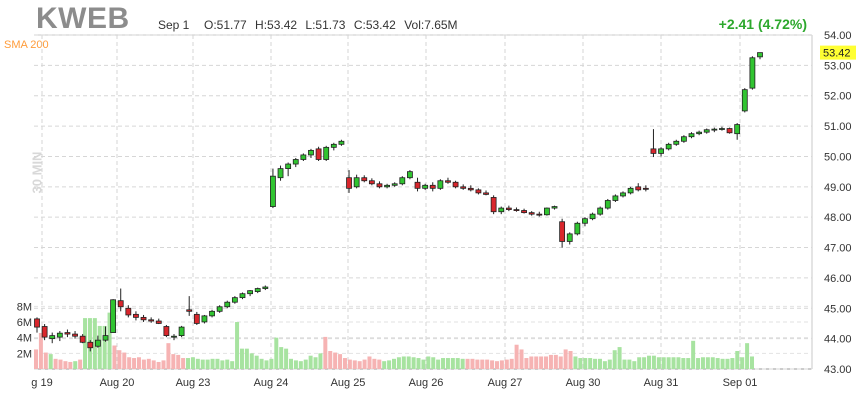 Image resolution: width=865 pixels, height=400 pixels. Describe the element at coordinates (271, 383) in the screenshot. I see `time-tick-label: Aug 24` at that location.